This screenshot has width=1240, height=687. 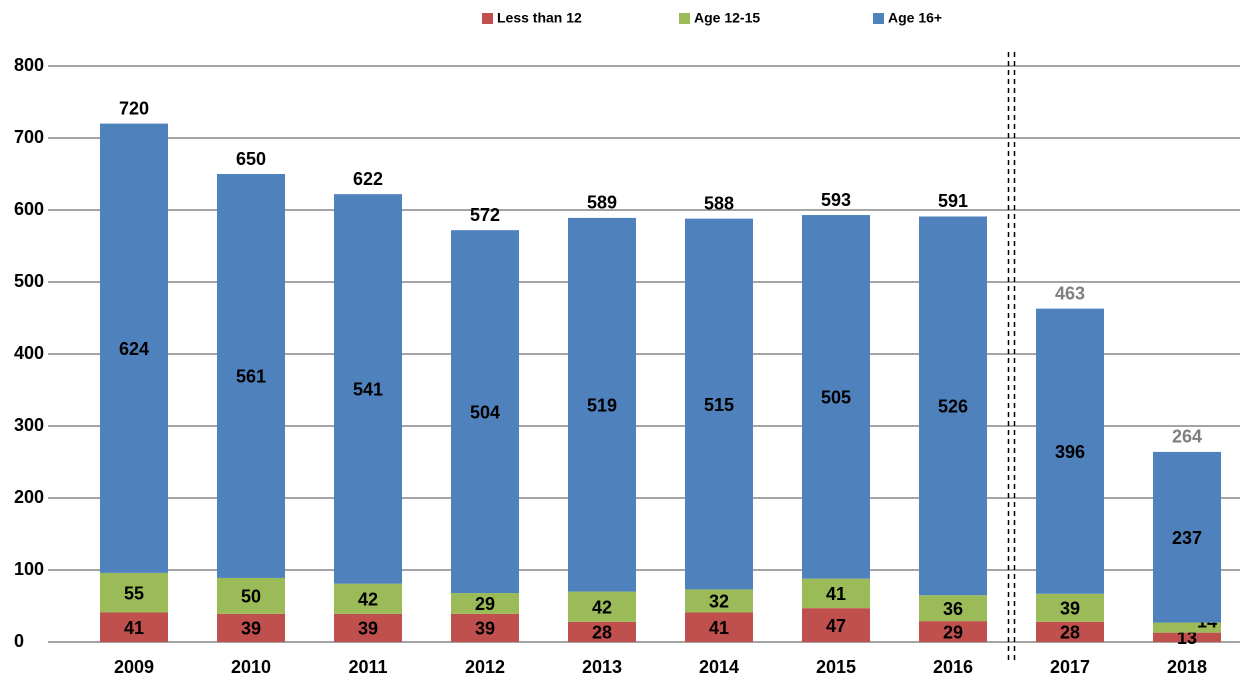 I want to click on y-tick-label: 300, so click(x=29, y=425).